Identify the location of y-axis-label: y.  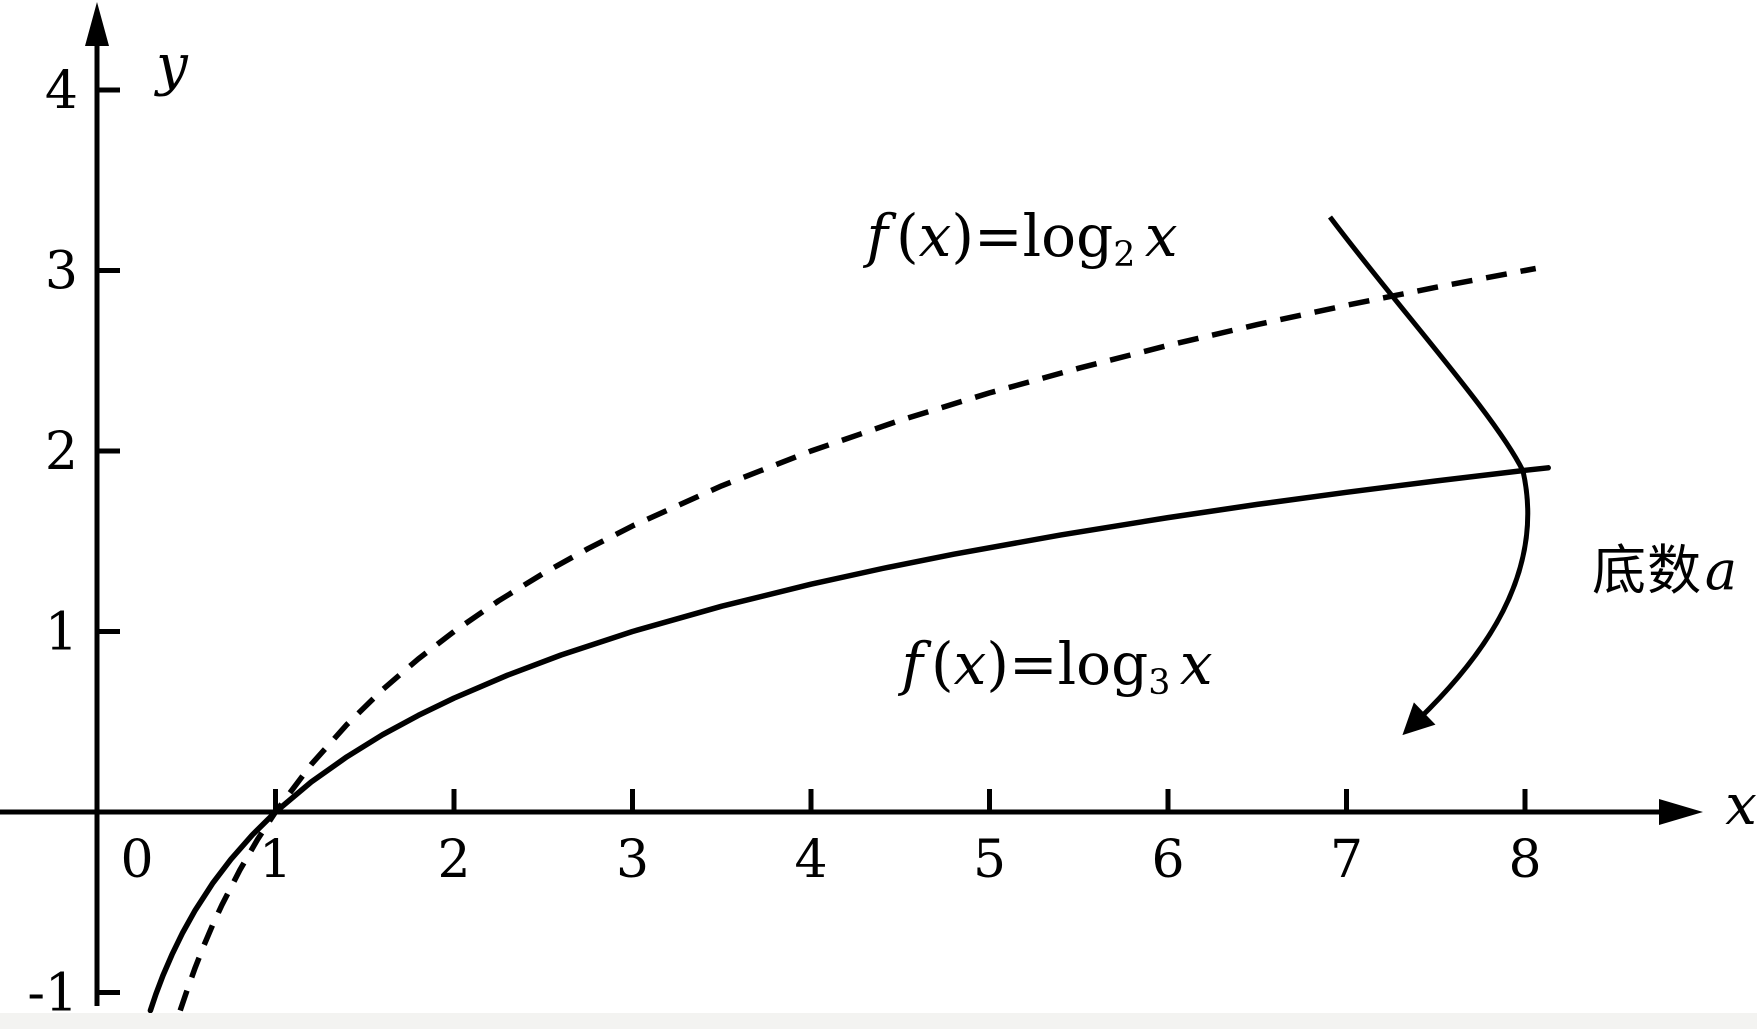
(172, 65).